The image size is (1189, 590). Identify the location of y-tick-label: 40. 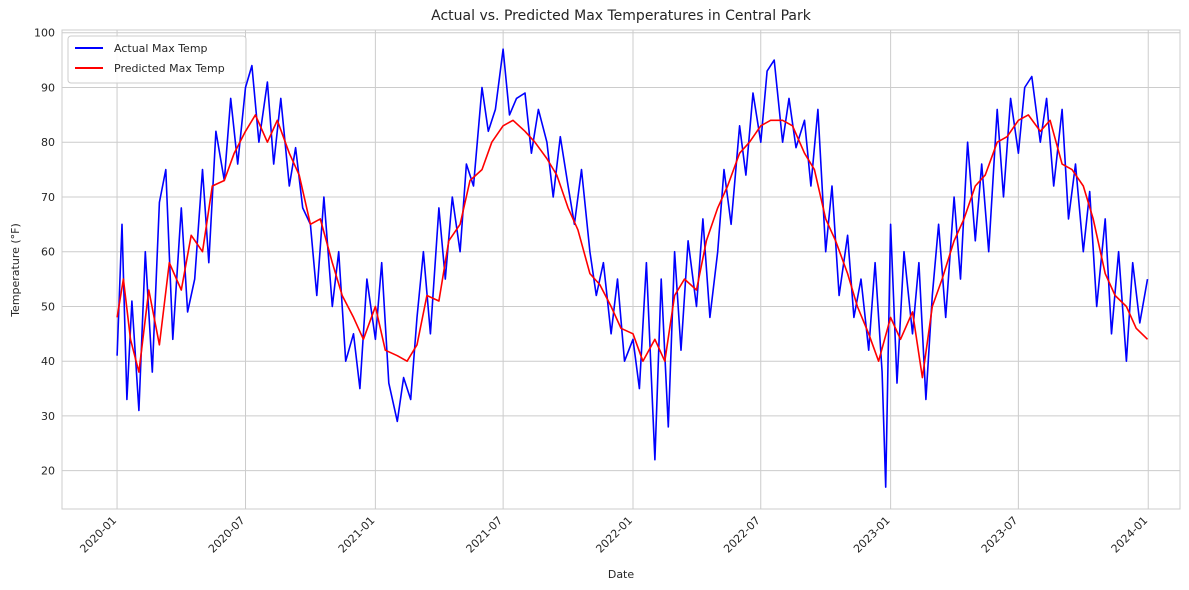
(48, 361).